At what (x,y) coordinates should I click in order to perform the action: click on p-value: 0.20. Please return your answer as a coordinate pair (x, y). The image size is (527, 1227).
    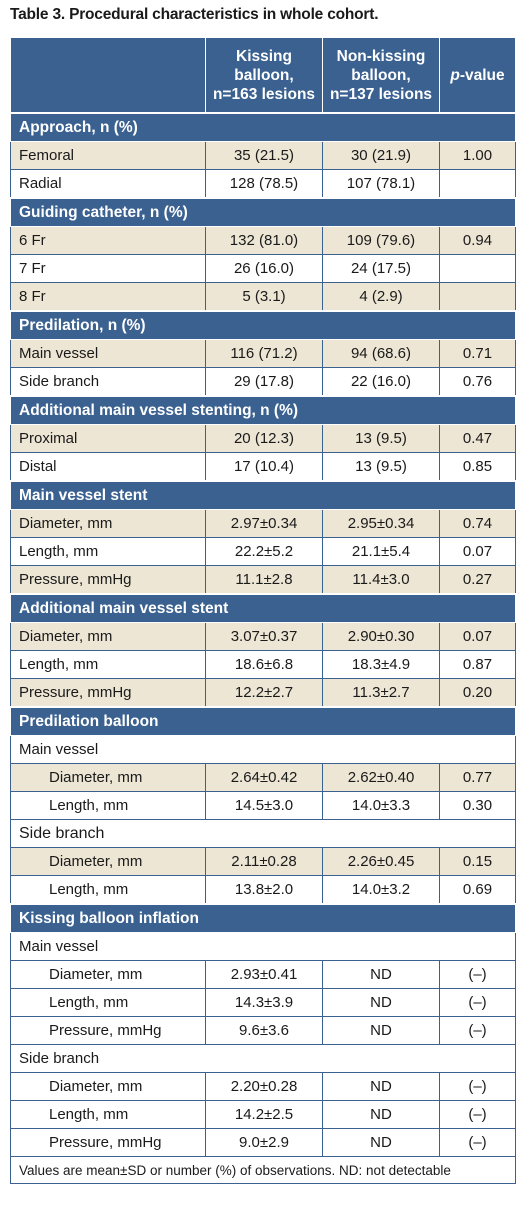
    Looking at the image, I should click on (477, 693).